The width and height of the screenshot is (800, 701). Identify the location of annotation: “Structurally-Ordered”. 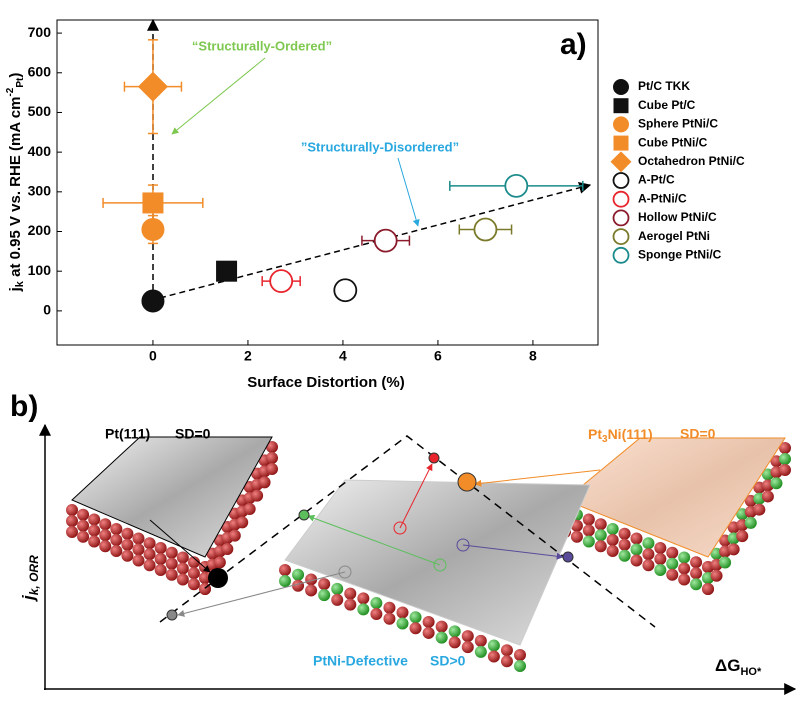
(262, 45).